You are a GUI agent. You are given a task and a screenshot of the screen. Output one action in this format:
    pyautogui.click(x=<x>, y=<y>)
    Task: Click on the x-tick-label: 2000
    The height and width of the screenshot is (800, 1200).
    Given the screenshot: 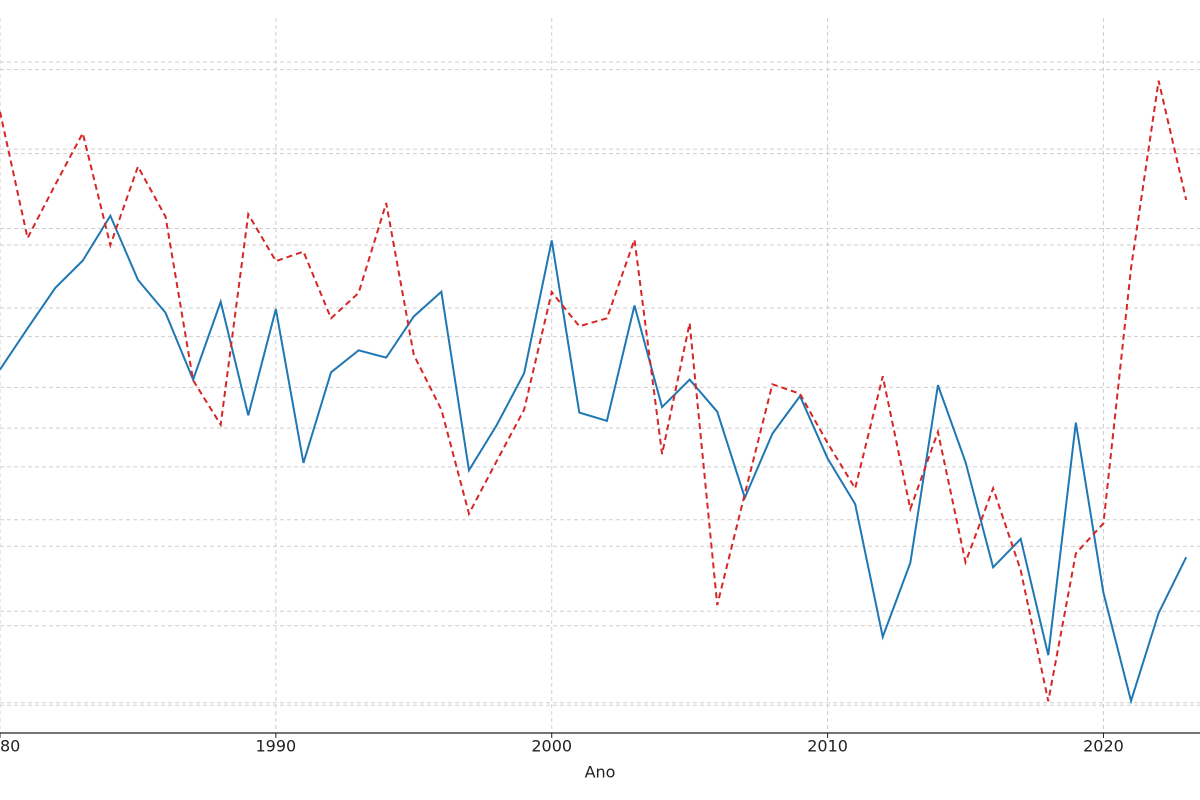 What is the action you would take?
    pyautogui.click(x=551, y=746)
    